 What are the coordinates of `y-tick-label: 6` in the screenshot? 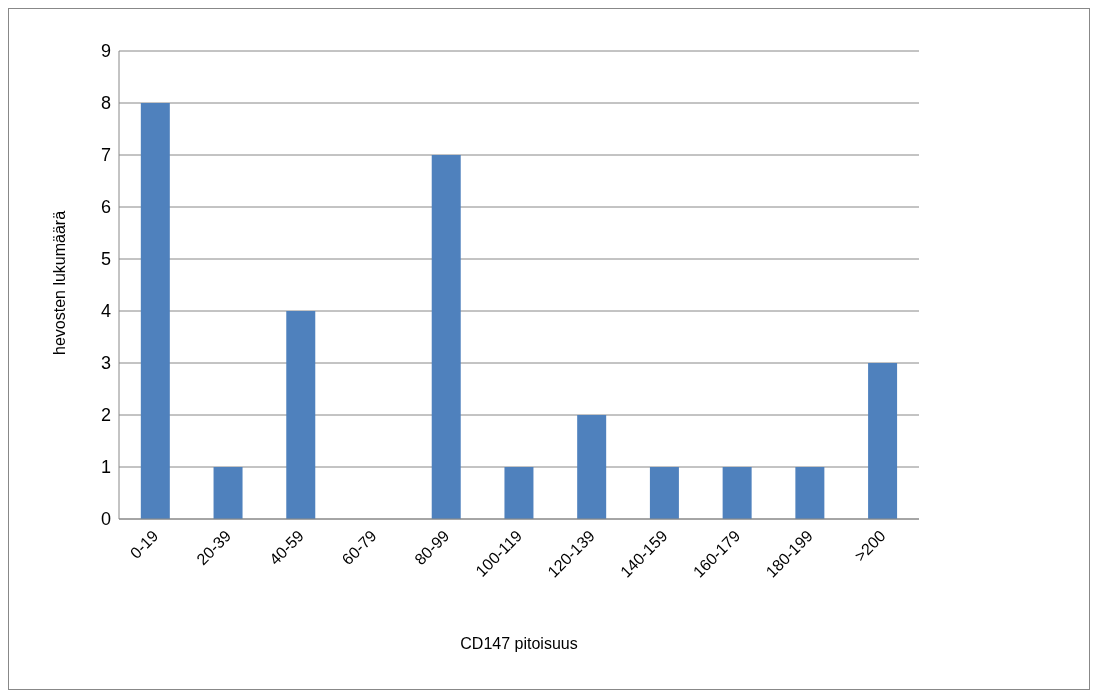 It's located at (105, 207).